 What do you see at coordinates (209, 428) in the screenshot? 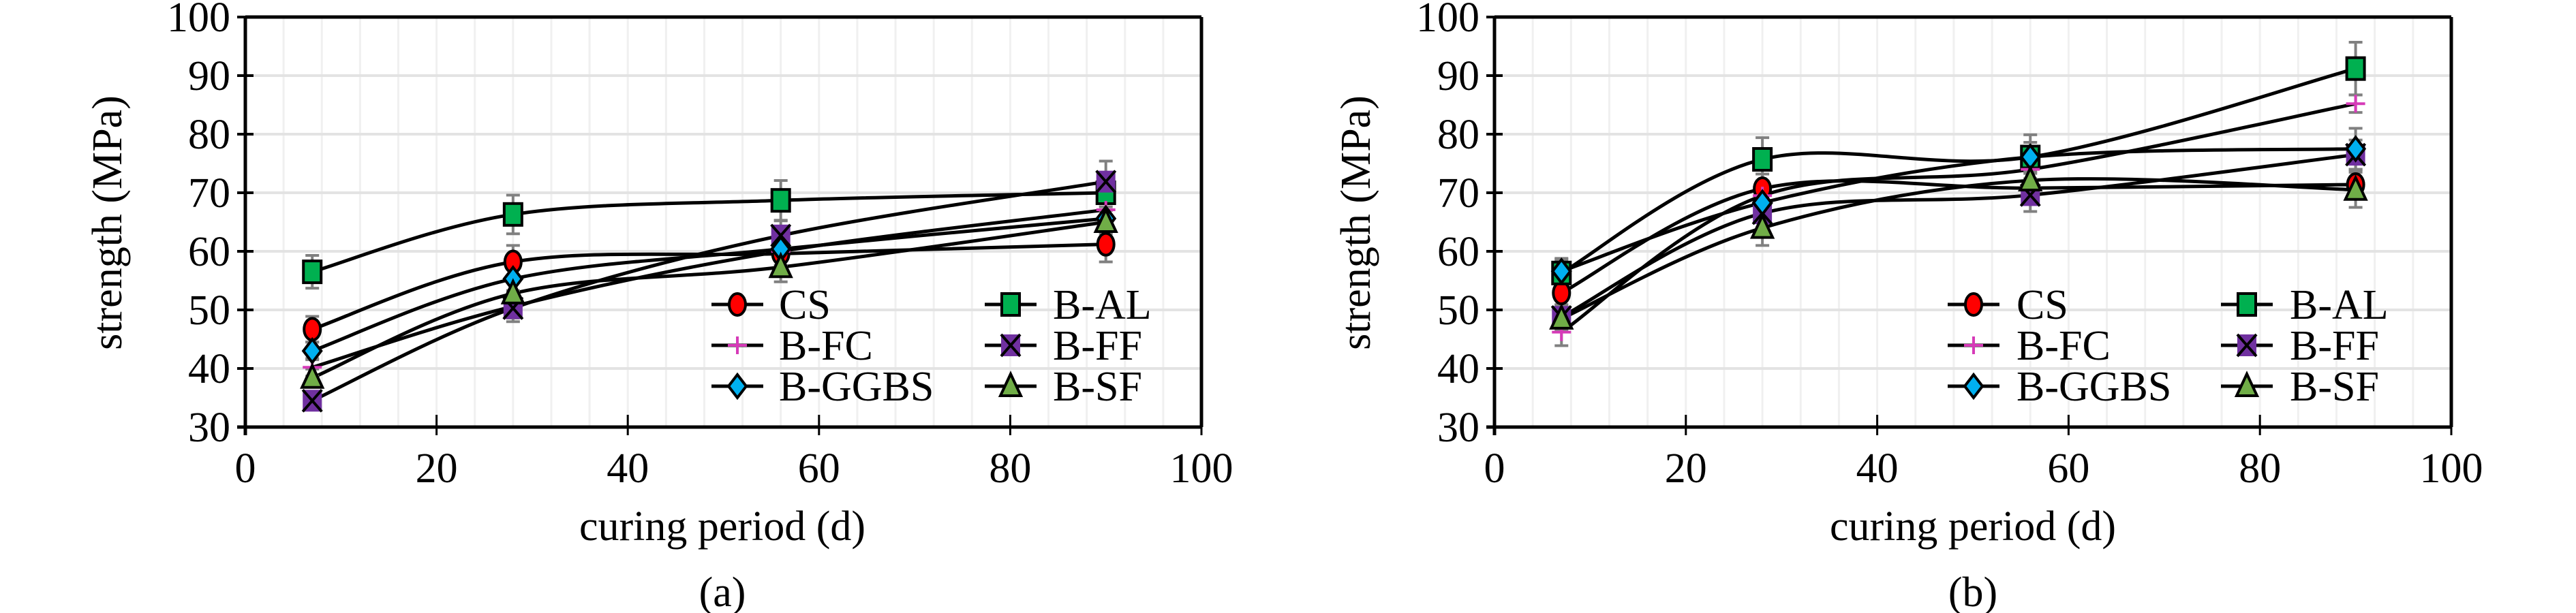
I see `y-tick-label: 30` at bounding box center [209, 428].